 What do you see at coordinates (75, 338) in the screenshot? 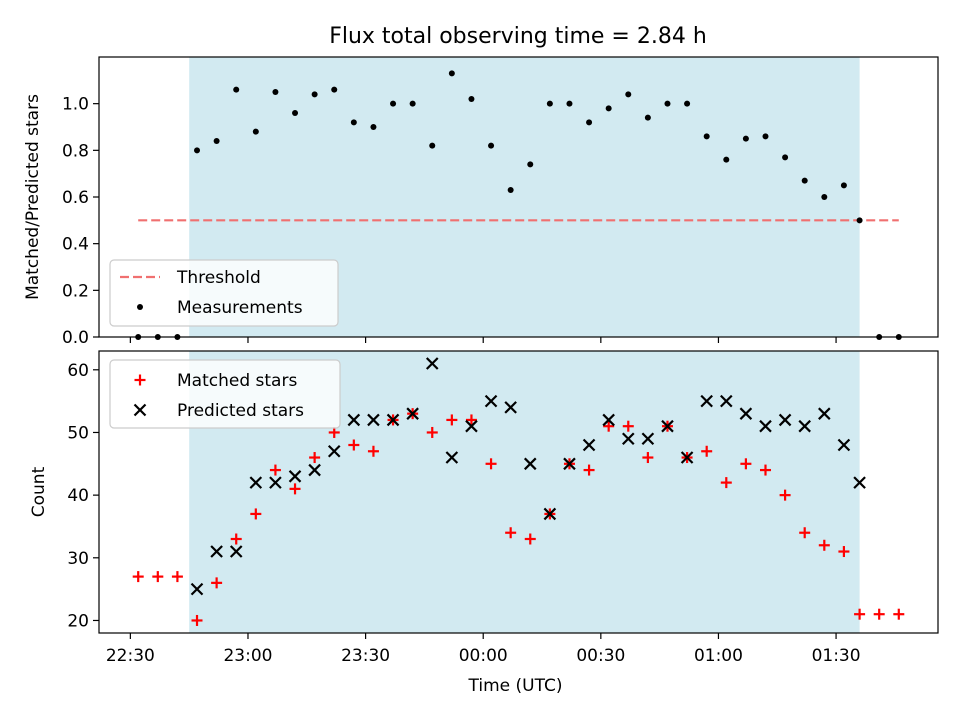
I see `y-tick-label: 0.0` at bounding box center [75, 338].